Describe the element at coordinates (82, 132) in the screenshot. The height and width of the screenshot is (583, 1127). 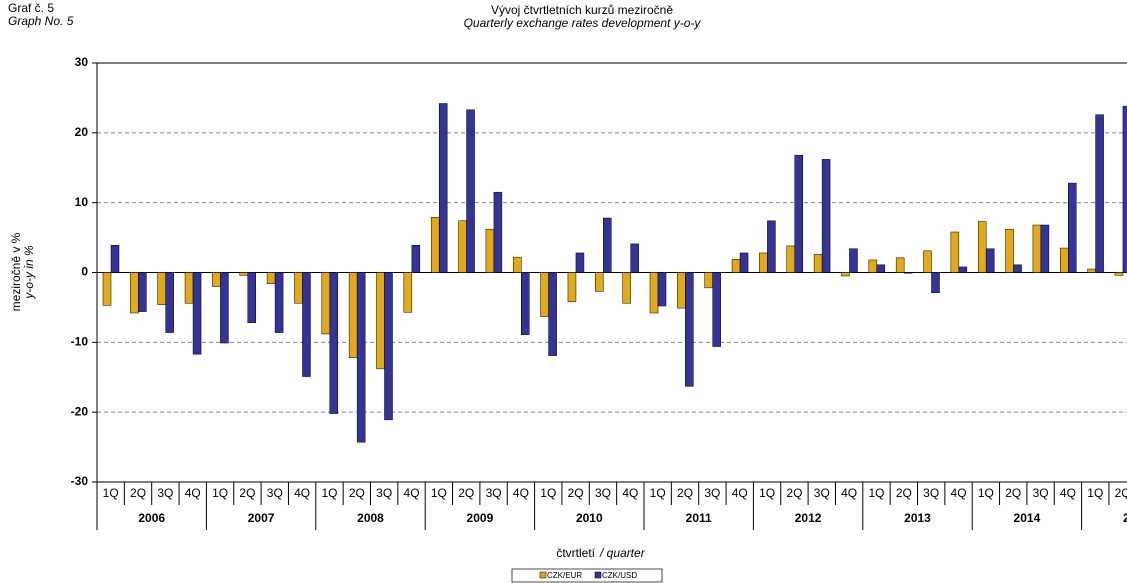
I see `y-tick-label: 20` at that location.